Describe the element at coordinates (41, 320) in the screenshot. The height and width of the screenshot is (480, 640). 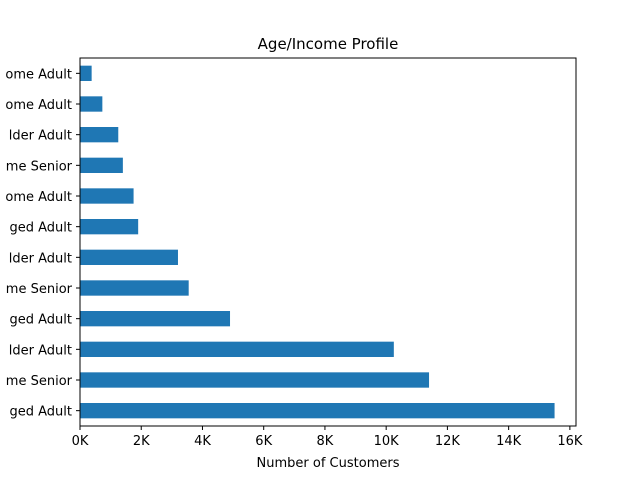
I see `category-label-9: ged Adult` at that location.